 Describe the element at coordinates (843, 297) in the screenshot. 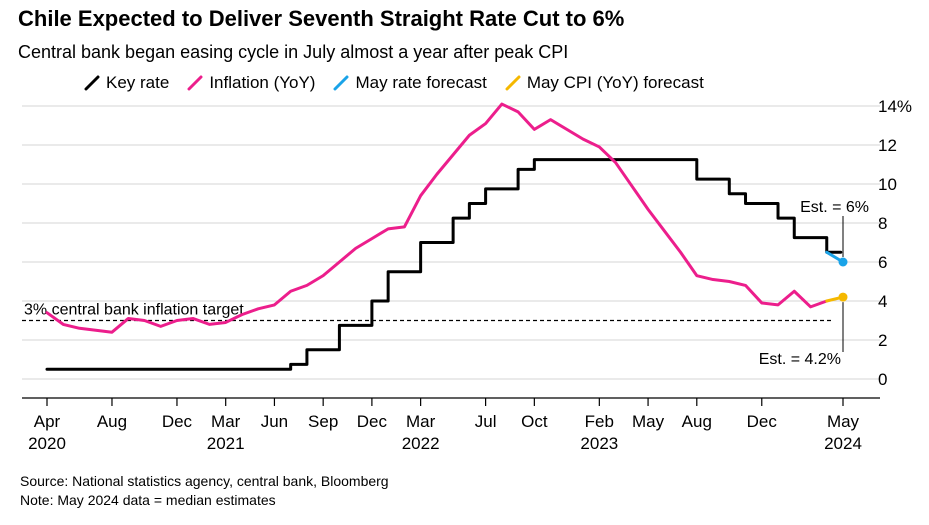

I see `series-end-point-may-cpi-yoy-forecast` at that location.